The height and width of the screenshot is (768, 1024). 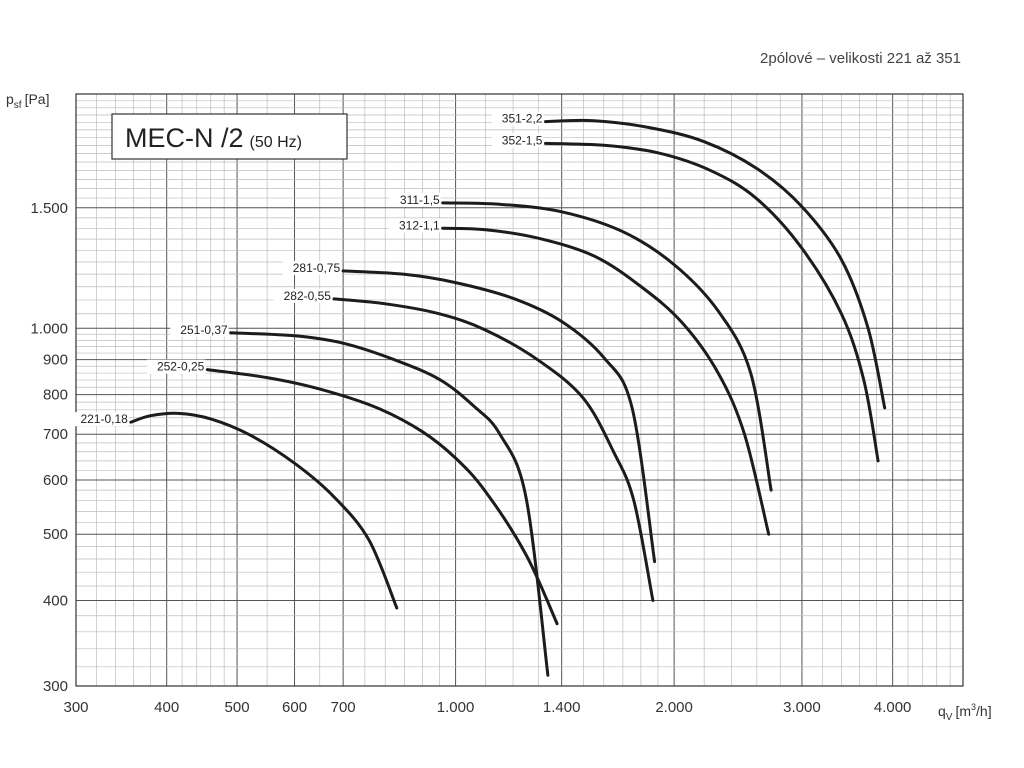 I want to click on x-tick-label: 2.000, so click(x=674, y=707).